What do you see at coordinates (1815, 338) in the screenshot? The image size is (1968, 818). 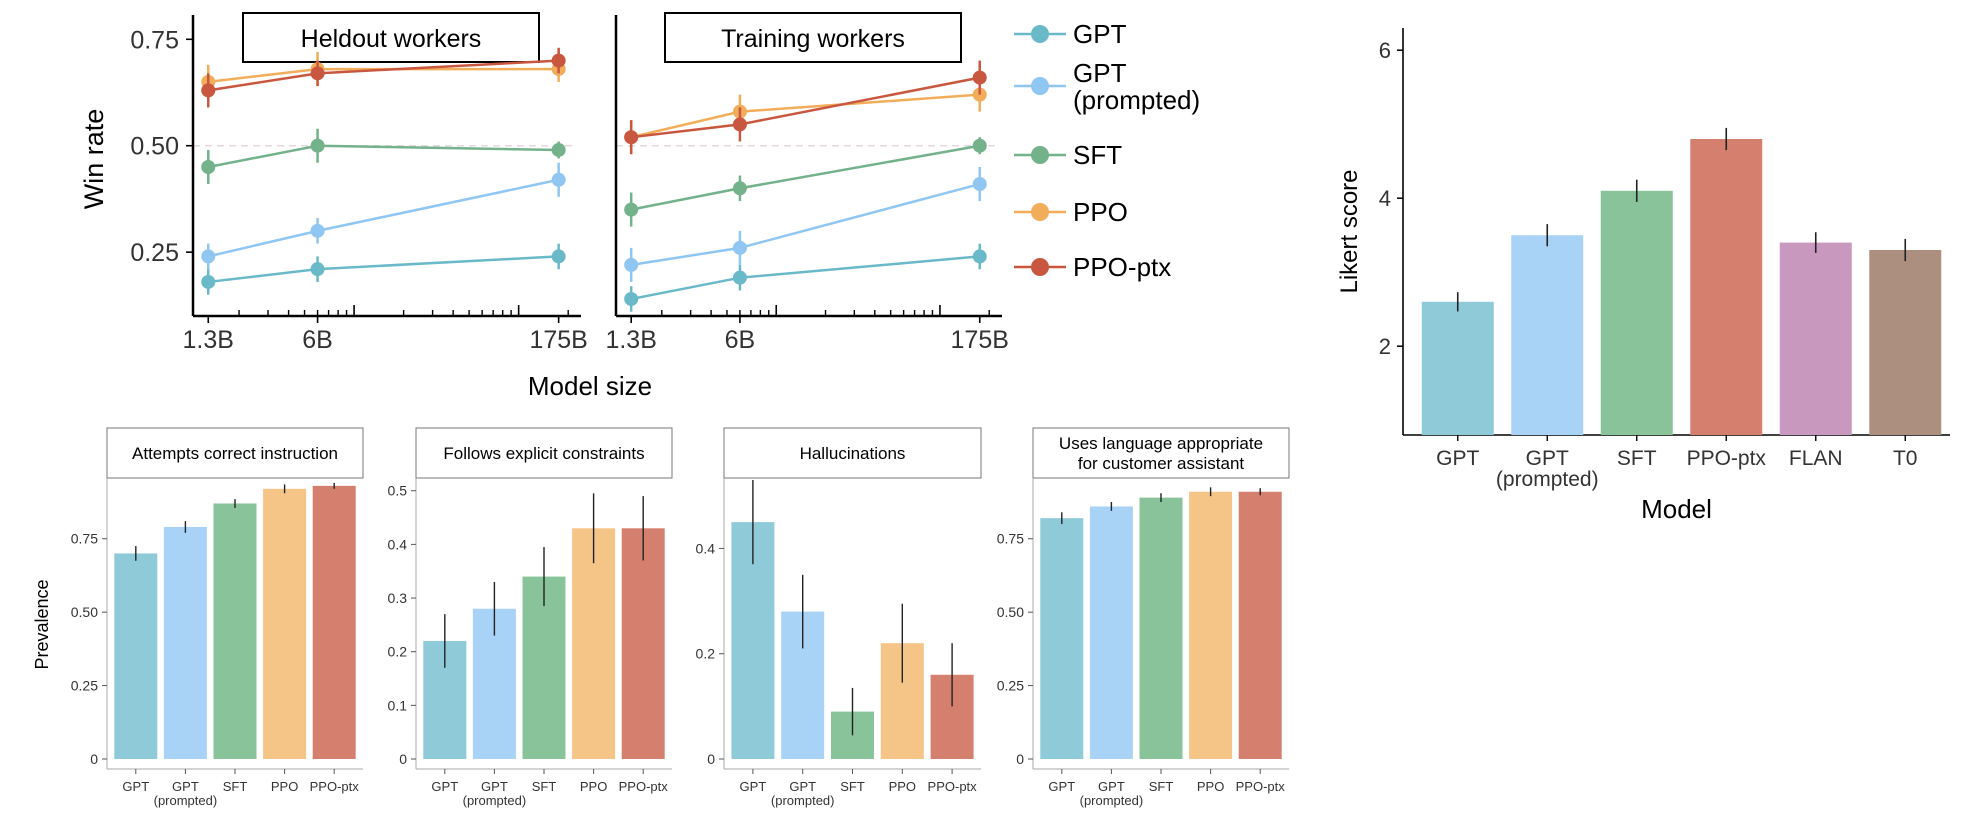 I see `bar-flan` at bounding box center [1815, 338].